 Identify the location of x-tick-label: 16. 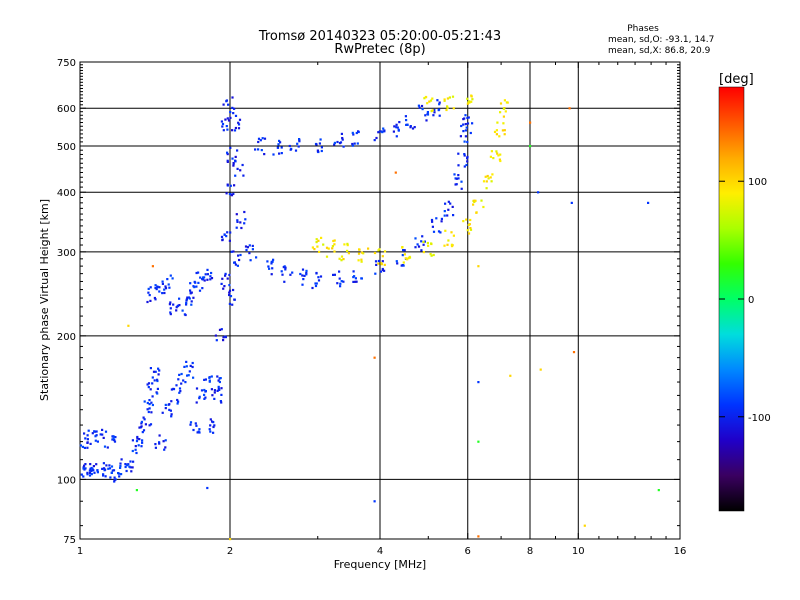
(680, 551).